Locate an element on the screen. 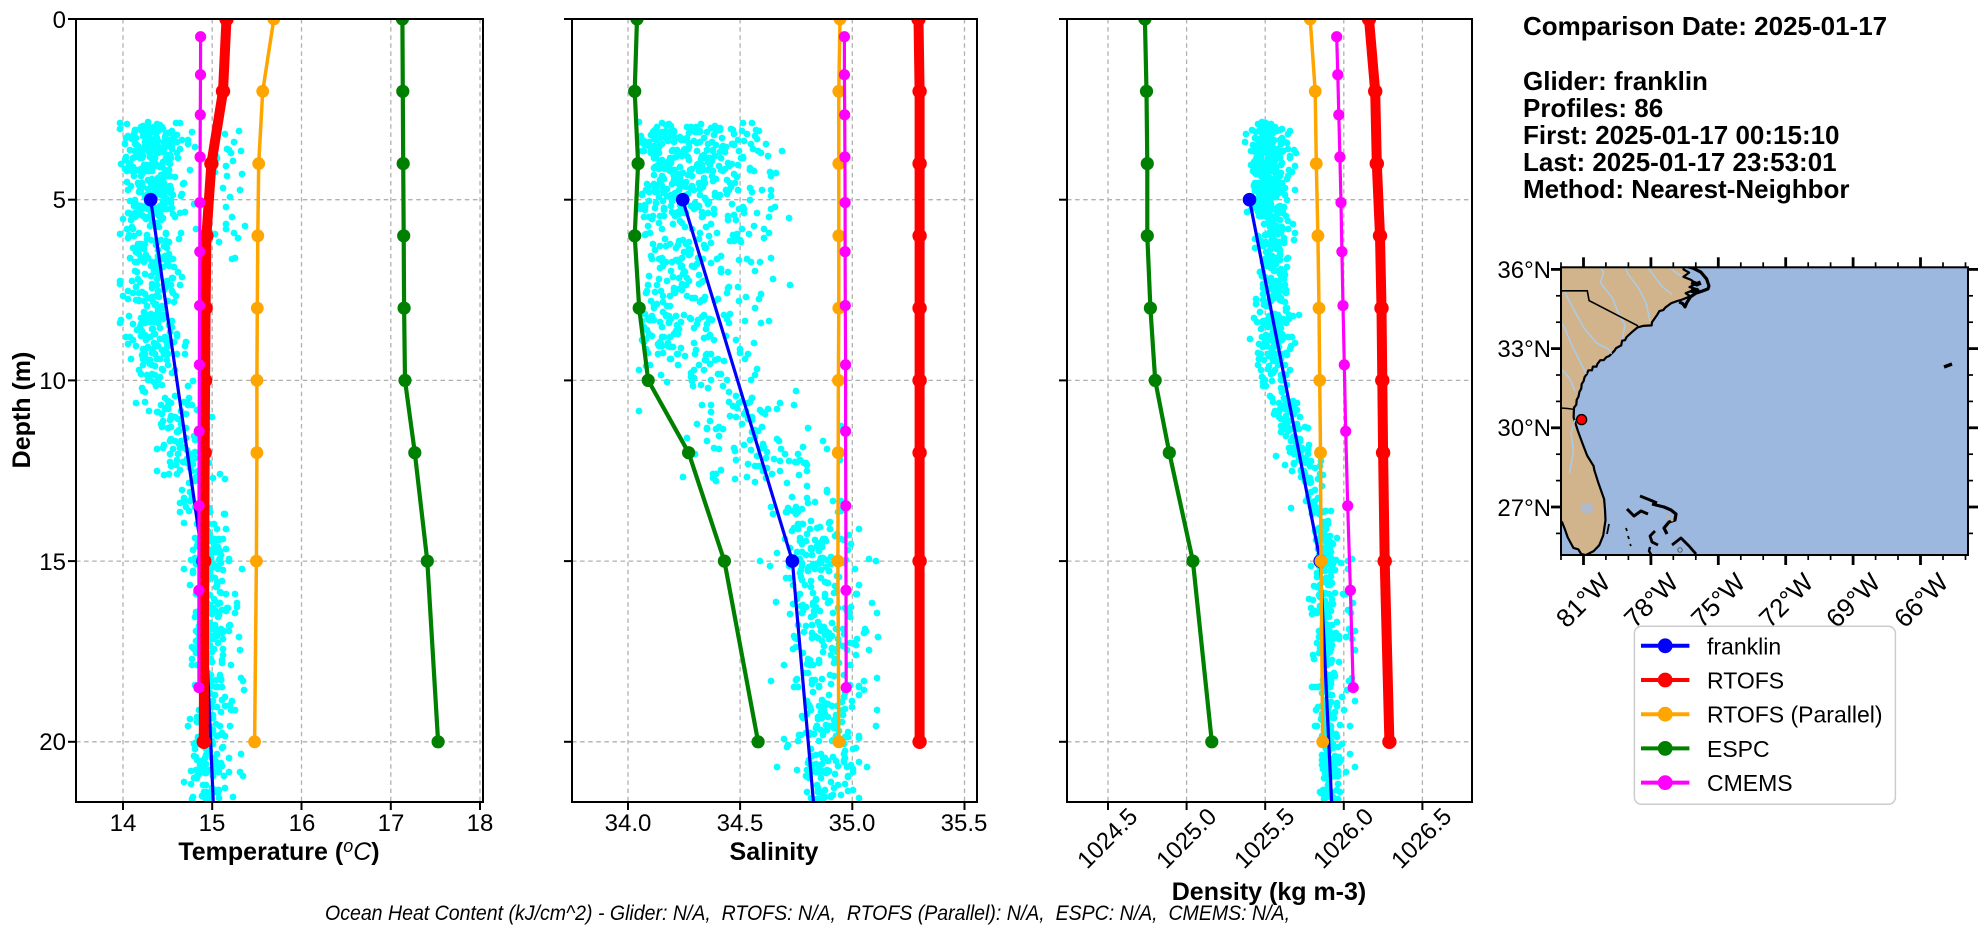  svg-text: RTOFS (Parallel) is located at coordinates (1795, 715).